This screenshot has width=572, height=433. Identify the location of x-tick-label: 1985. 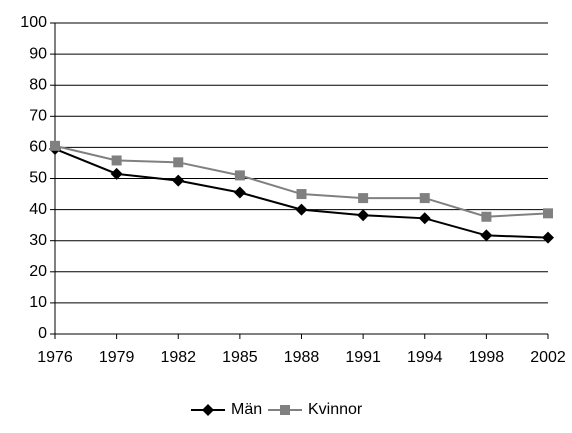
(240, 357).